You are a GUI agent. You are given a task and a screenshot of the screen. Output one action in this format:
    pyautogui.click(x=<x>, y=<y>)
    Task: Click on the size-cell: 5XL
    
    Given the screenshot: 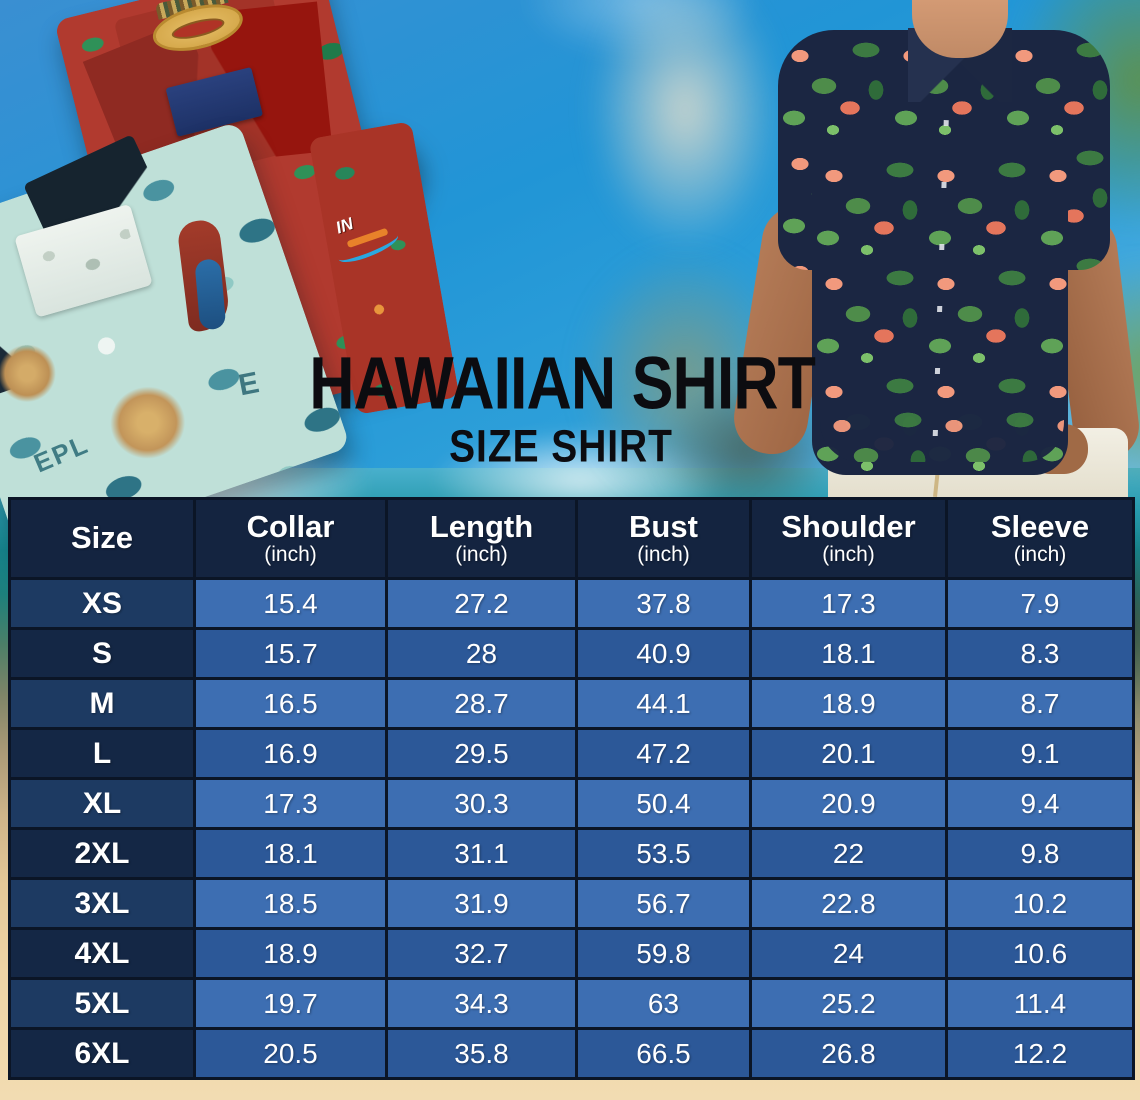 What is the action you would take?
    pyautogui.click(x=102, y=1003)
    